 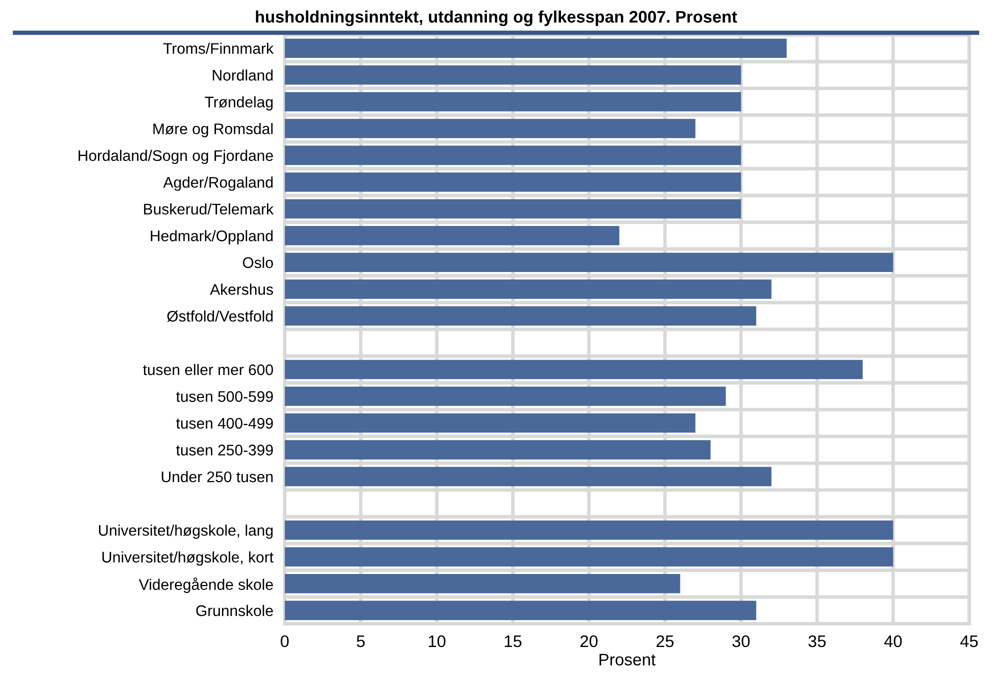 What do you see at coordinates (186, 531) in the screenshot?
I see `y-tick-label: Universitet/høgskole, lang` at bounding box center [186, 531].